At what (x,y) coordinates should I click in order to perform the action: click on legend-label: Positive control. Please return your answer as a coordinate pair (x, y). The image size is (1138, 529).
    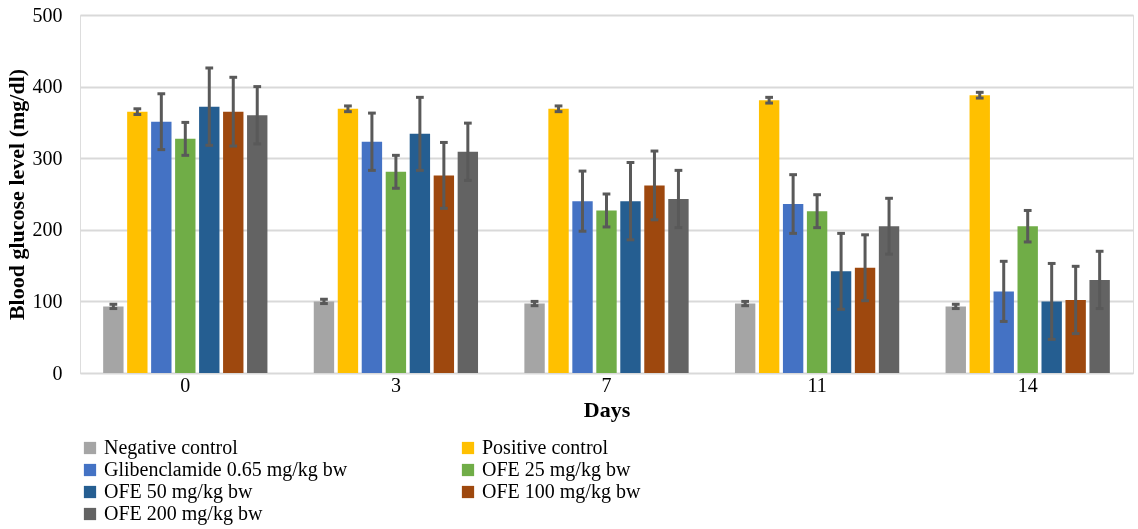
    Looking at the image, I should click on (545, 447).